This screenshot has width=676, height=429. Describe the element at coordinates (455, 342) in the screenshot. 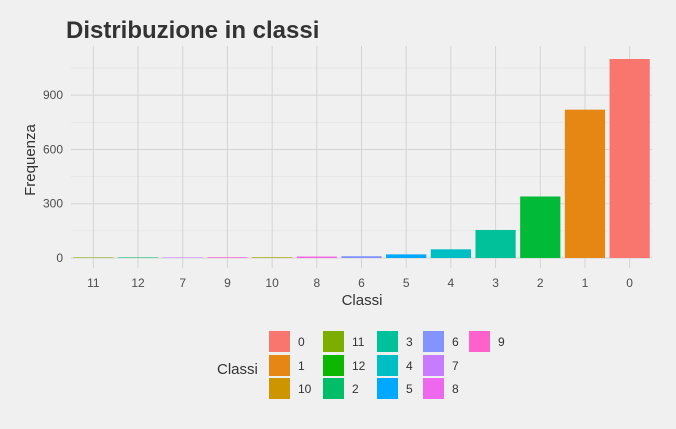

I see `legend-label-6: 6` at that location.